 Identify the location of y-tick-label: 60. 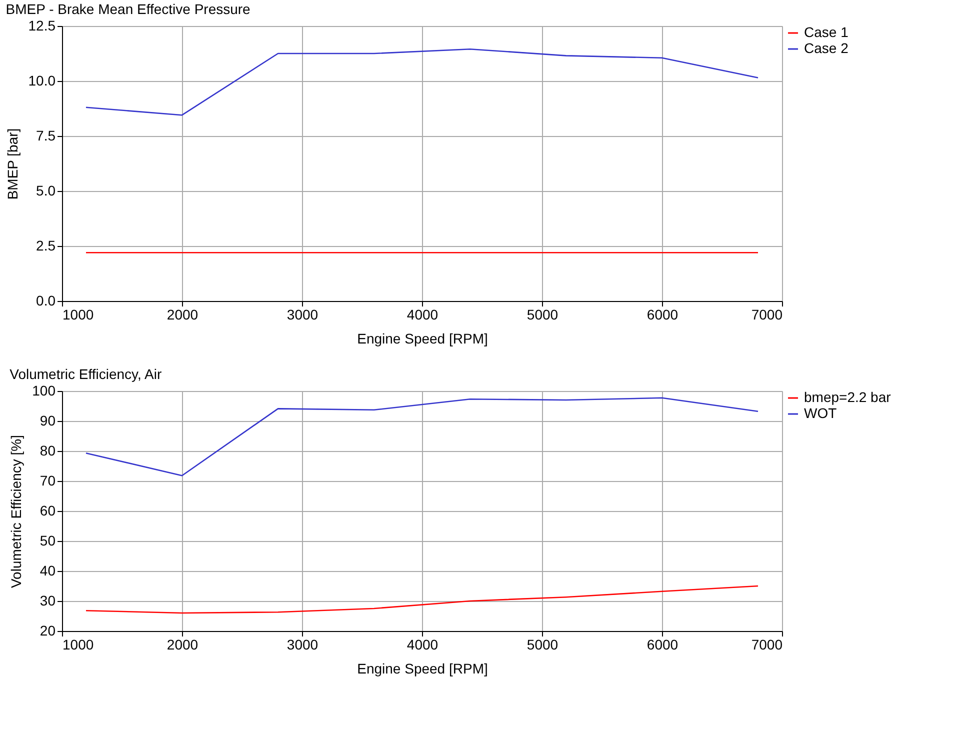
(48, 510).